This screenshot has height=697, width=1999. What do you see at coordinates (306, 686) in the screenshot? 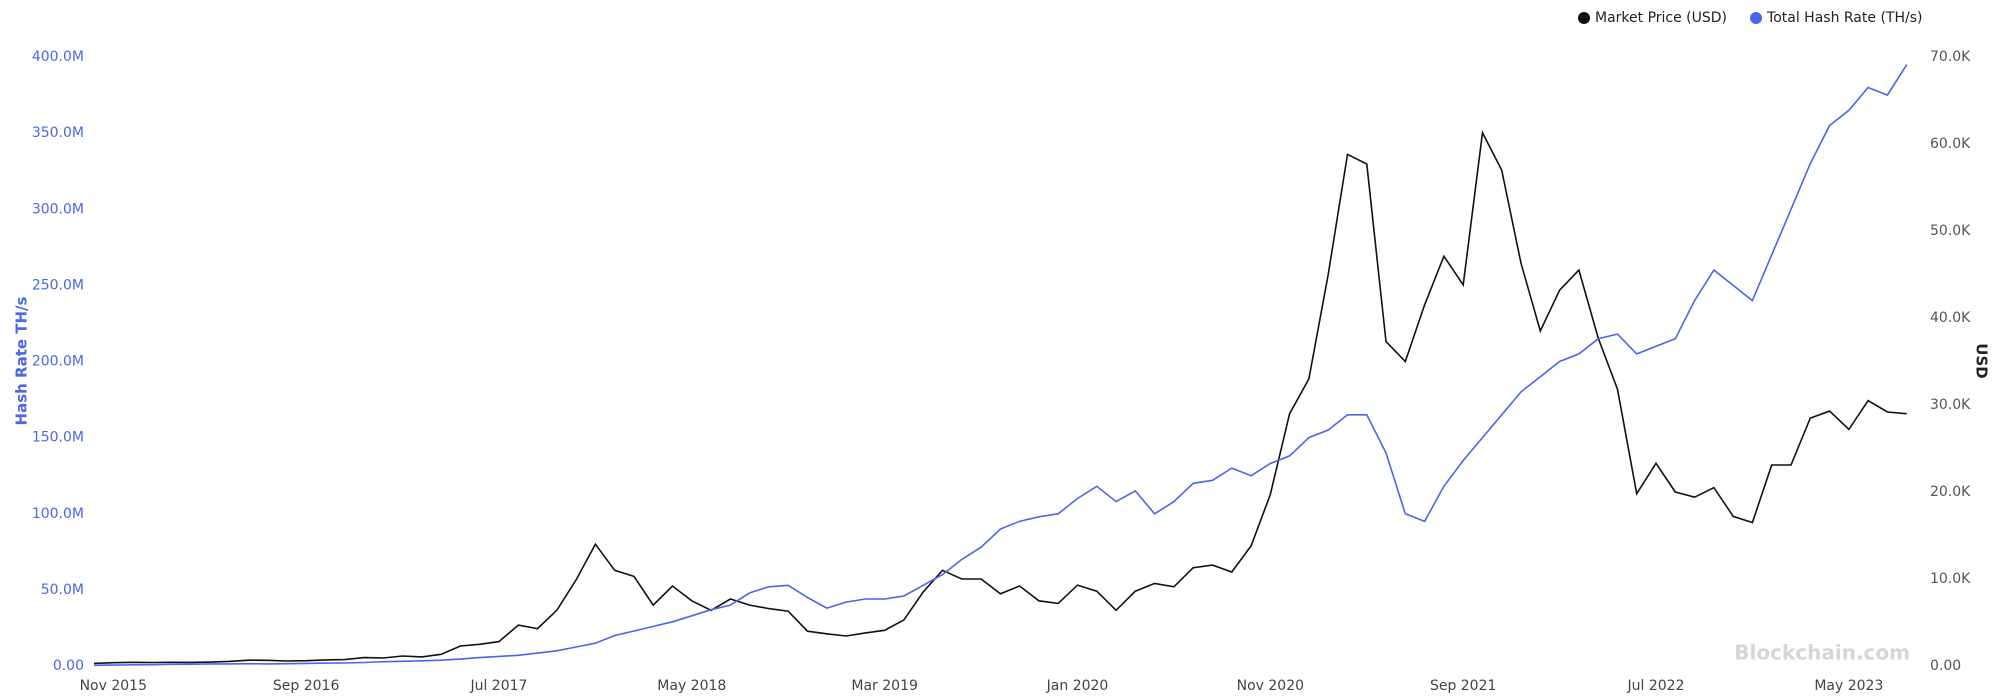
I see `x-tick-label: Sep 2016` at bounding box center [306, 686].